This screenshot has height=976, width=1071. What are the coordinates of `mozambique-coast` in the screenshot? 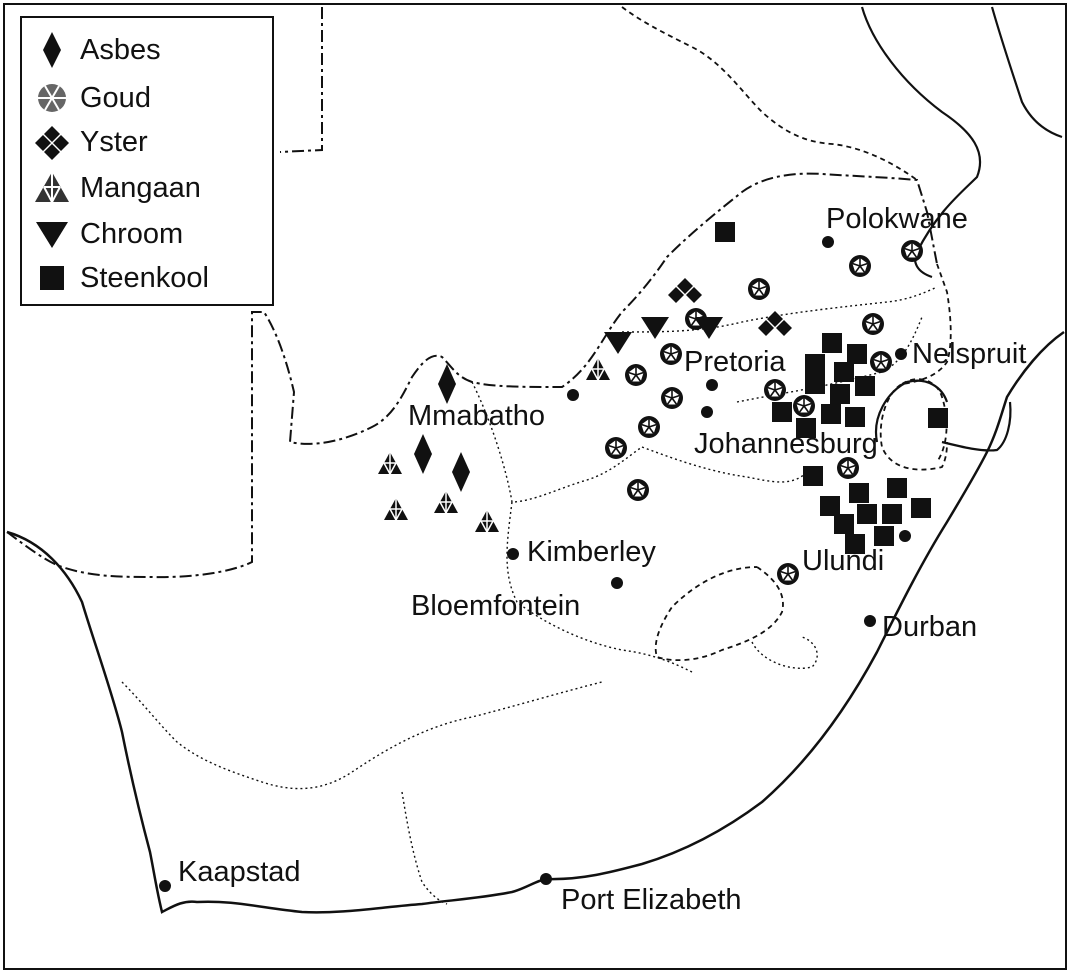 It's located at (976, 426).